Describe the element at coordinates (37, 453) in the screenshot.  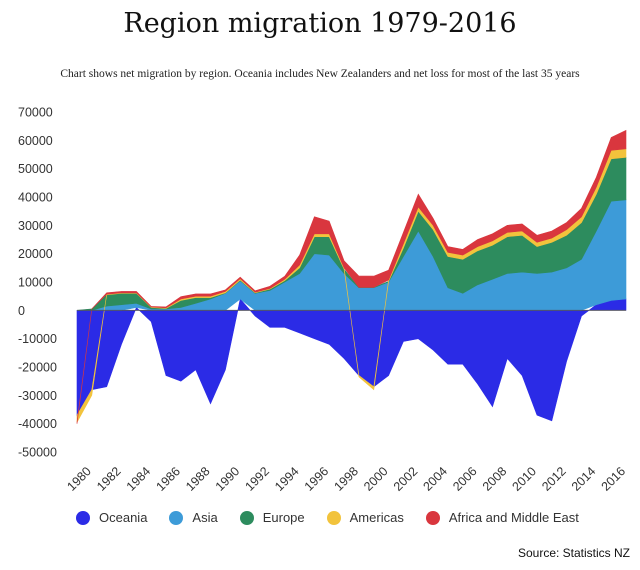
I see `y-tick-label: -50000` at that location.